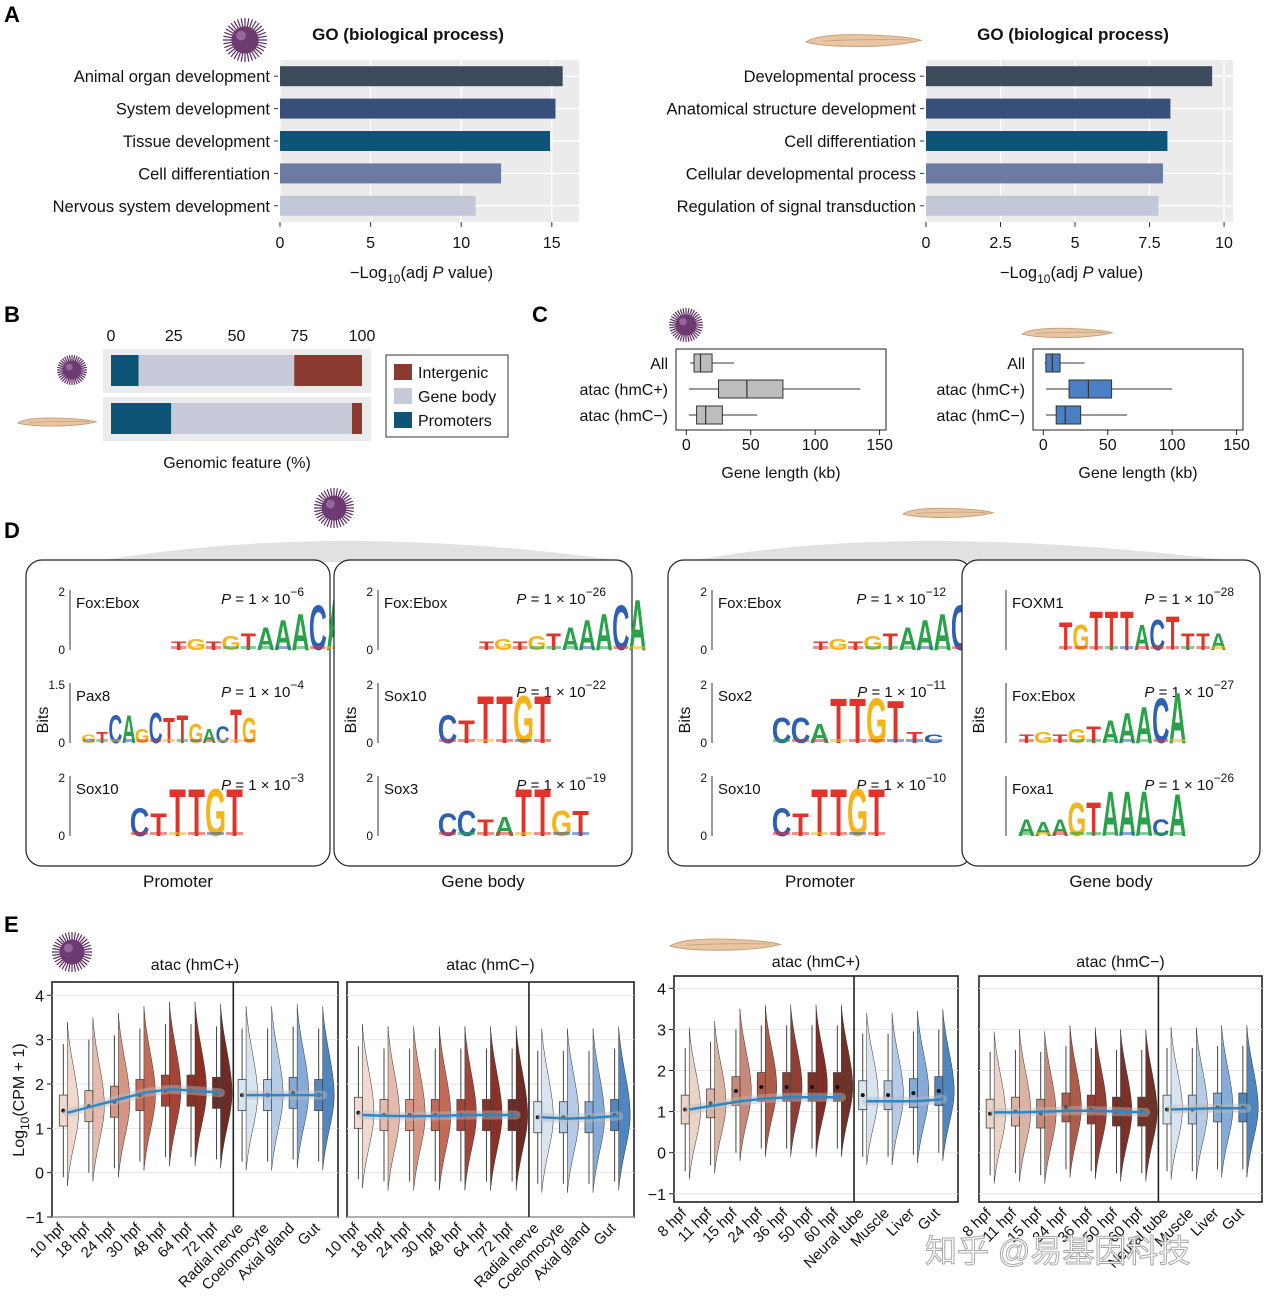  What do you see at coordinates (261, 418) in the screenshot?
I see `stacked-segment-gene_body` at bounding box center [261, 418].